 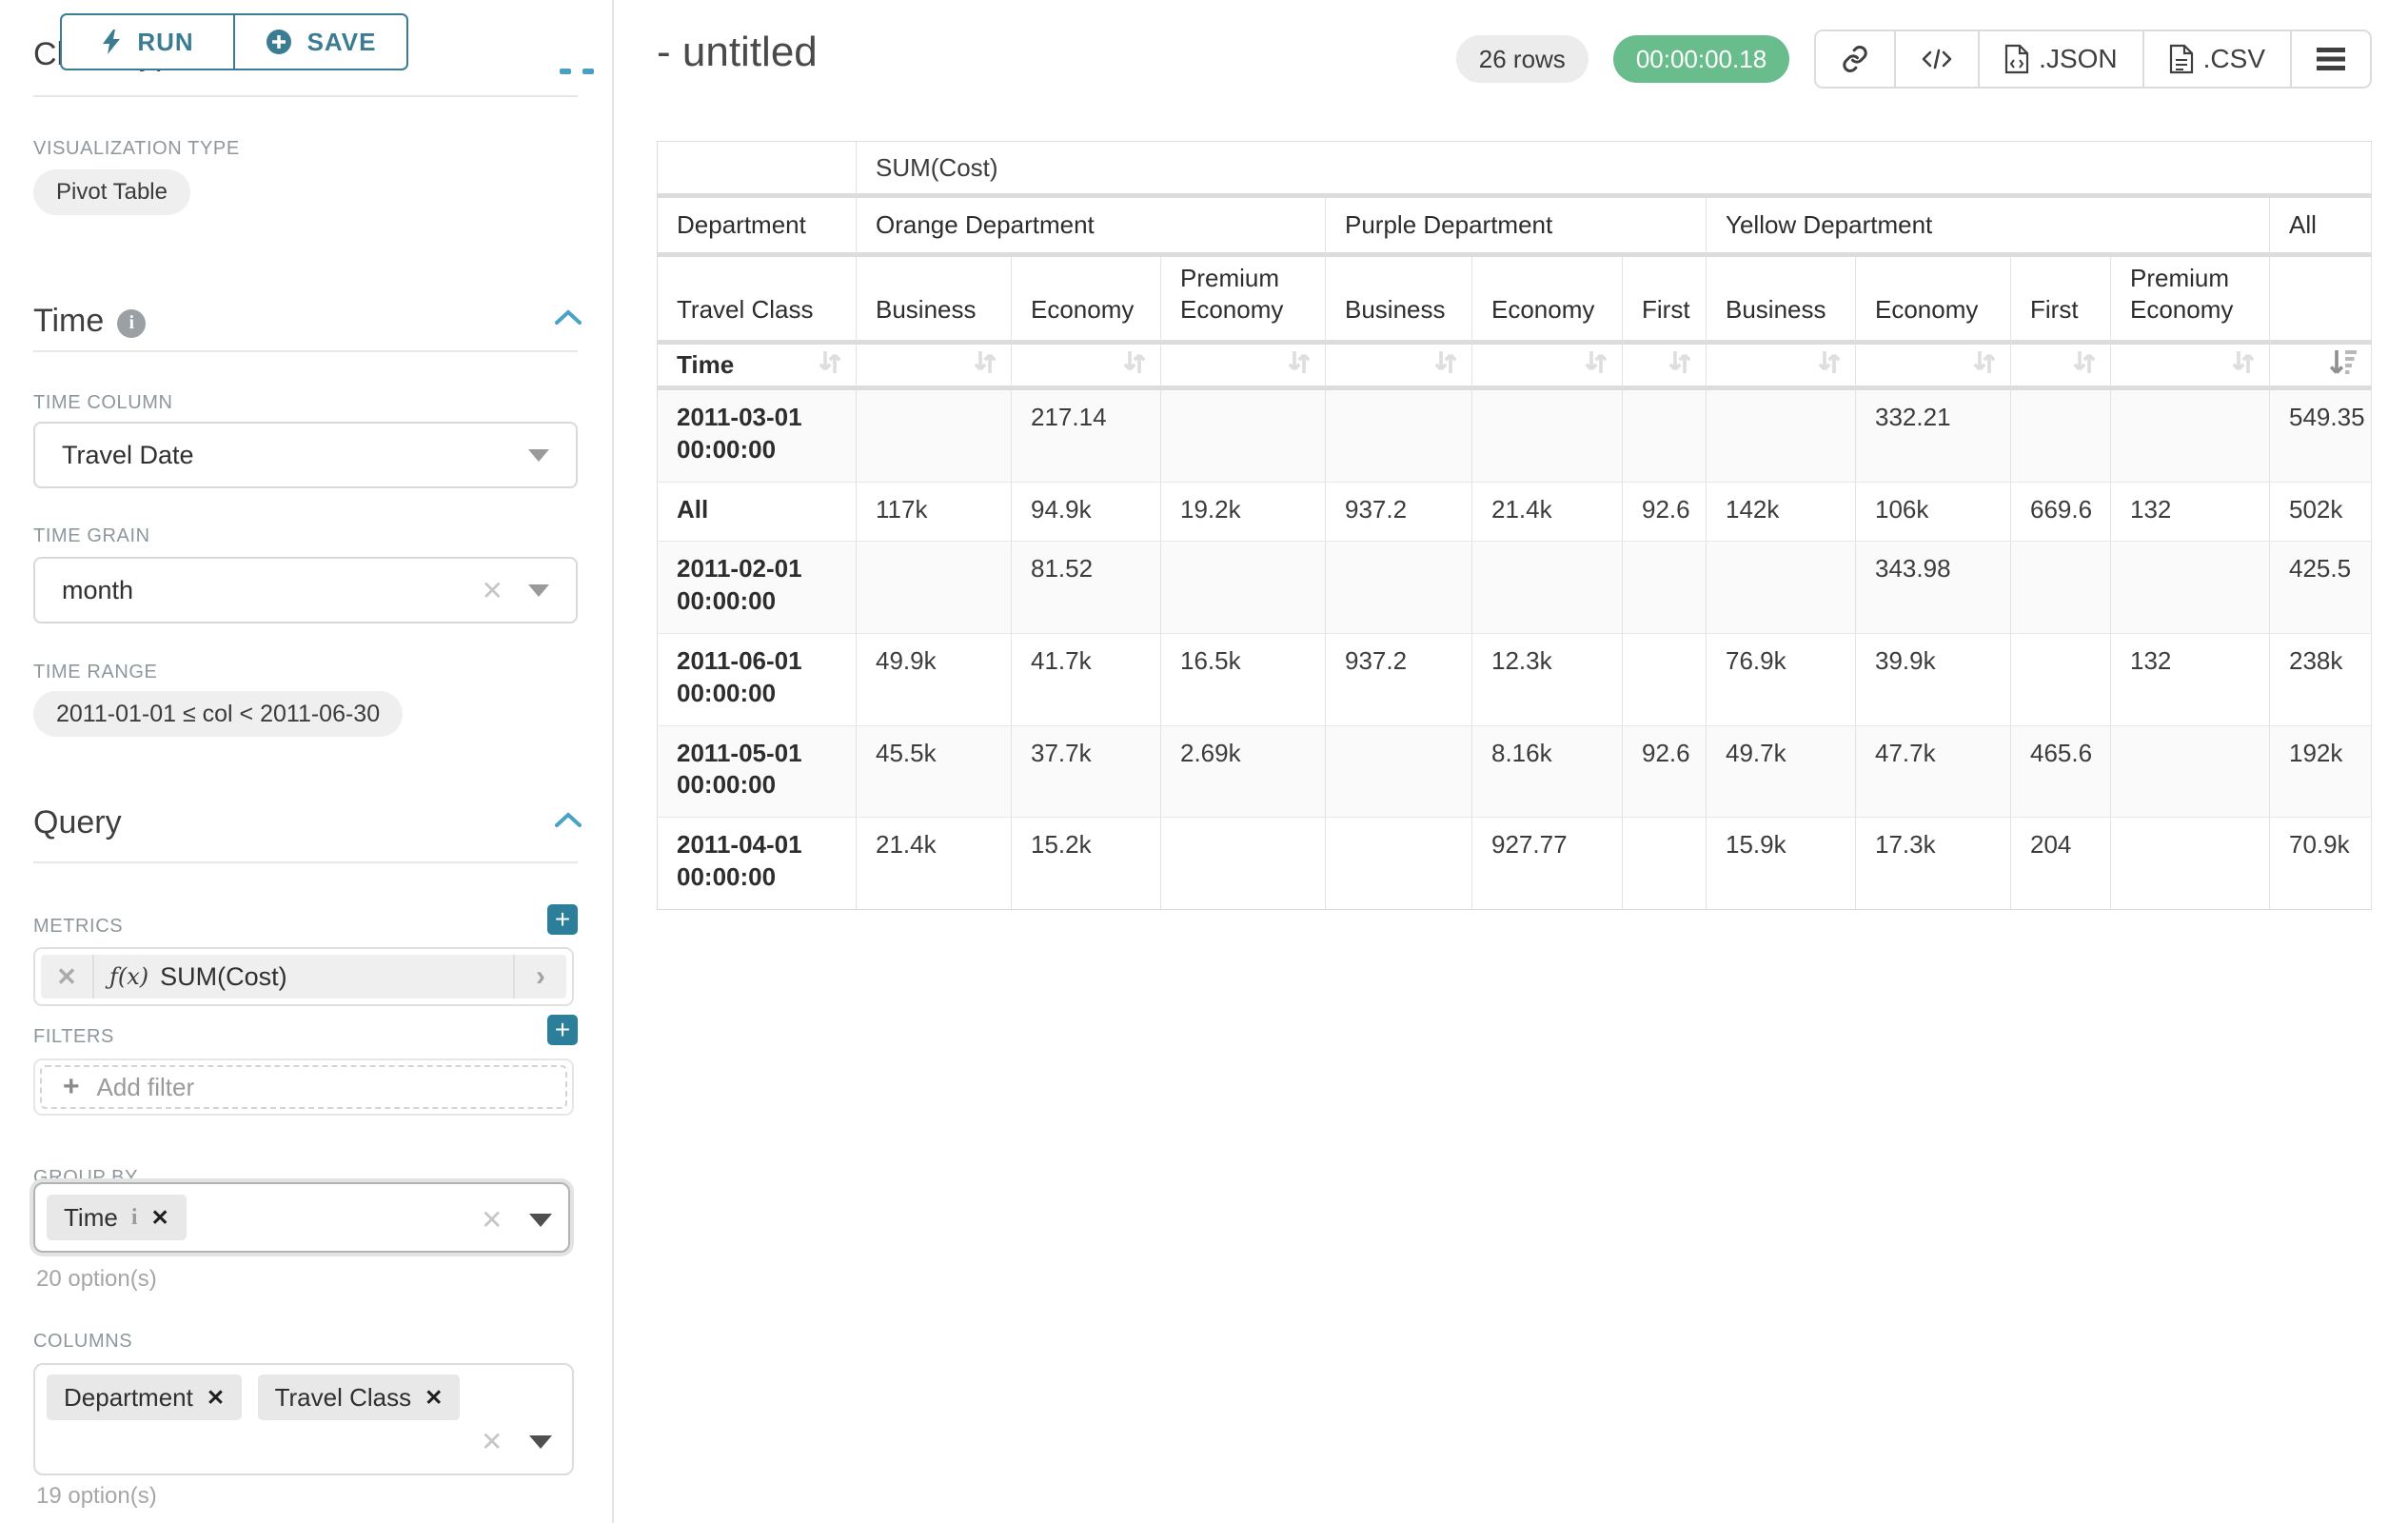 I want to click on sort-header-time: Time, so click(x=757, y=367).